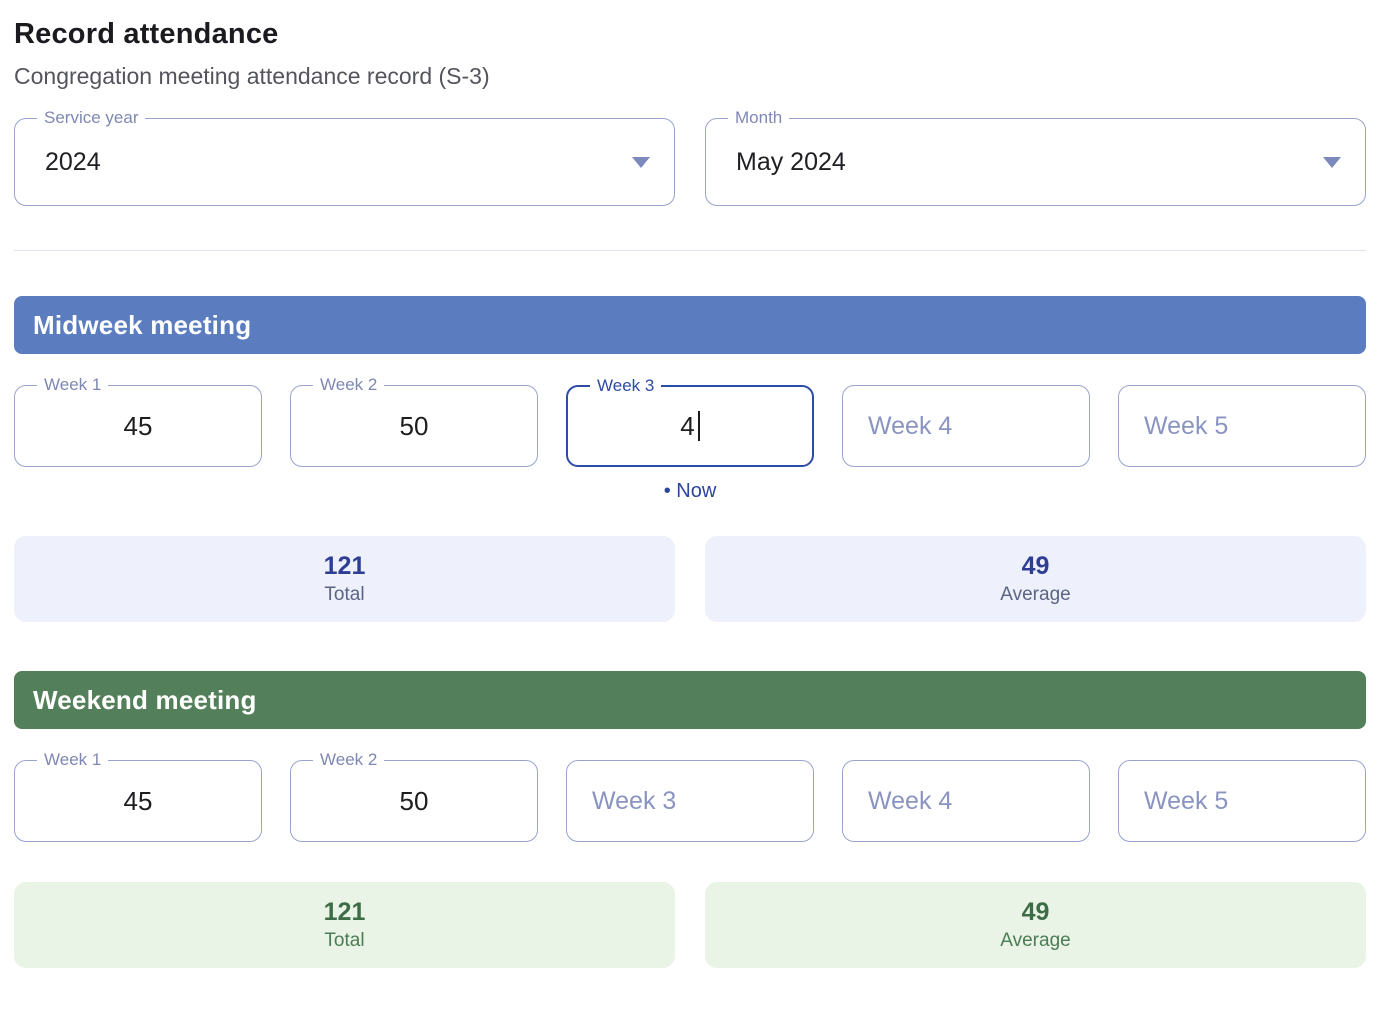 This screenshot has width=1380, height=1012. I want to click on service-year-value: 2024, so click(73, 161).